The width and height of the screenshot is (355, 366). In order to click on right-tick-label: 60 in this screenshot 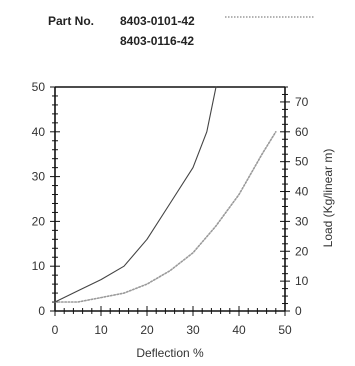, I will do `click(302, 132)`.